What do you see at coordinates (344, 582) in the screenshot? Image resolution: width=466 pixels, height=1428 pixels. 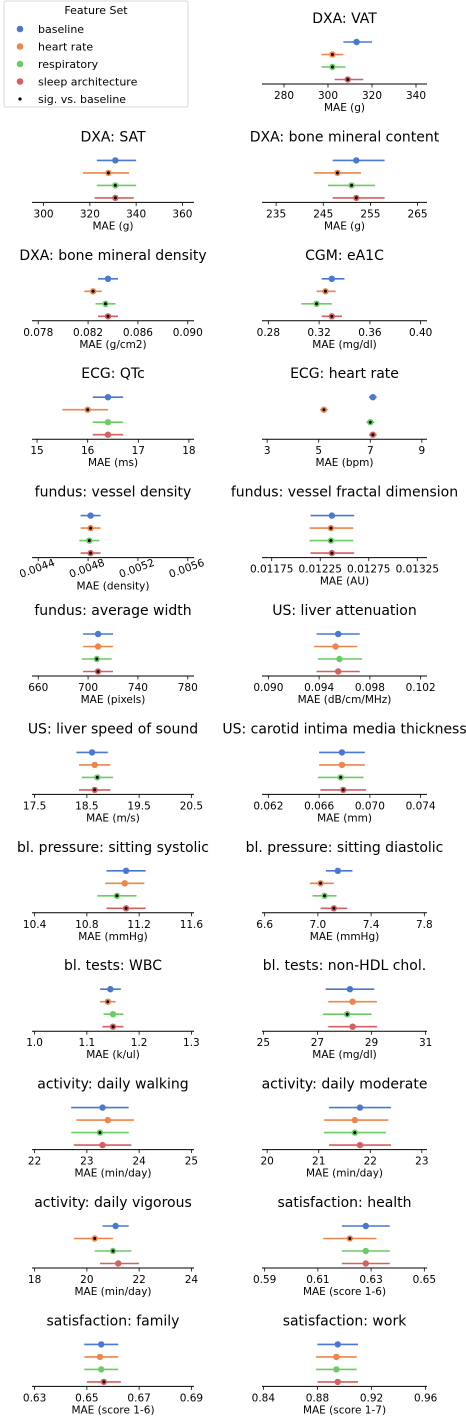 I see `x-axis-label: MAE (AU)` at bounding box center [344, 582].